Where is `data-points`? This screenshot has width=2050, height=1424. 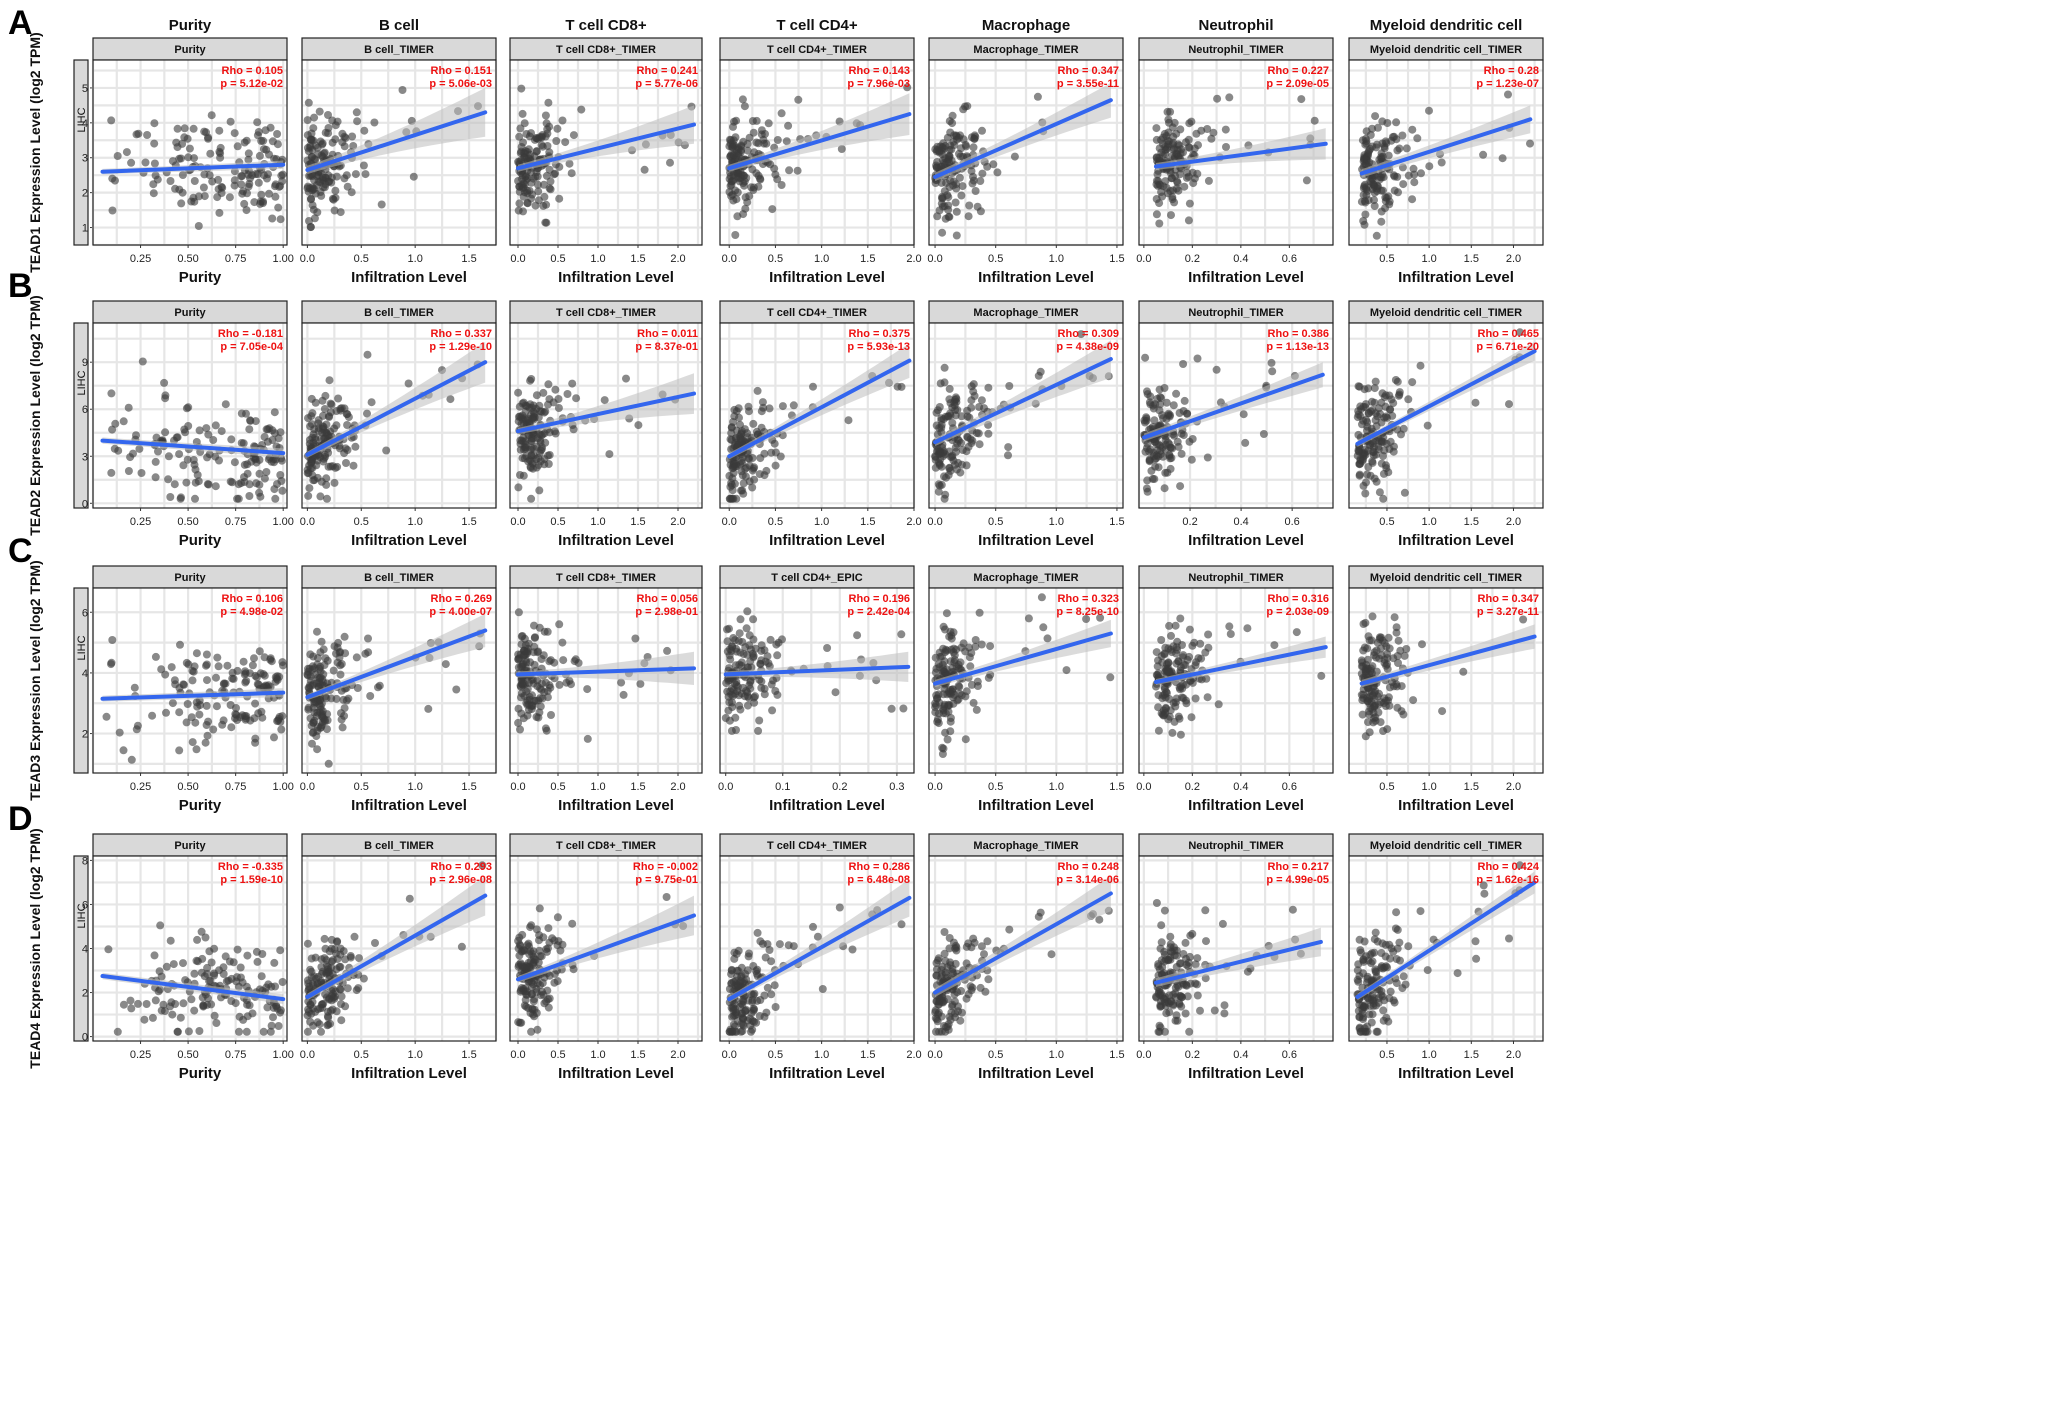 data-points is located at coordinates (1239, 676).